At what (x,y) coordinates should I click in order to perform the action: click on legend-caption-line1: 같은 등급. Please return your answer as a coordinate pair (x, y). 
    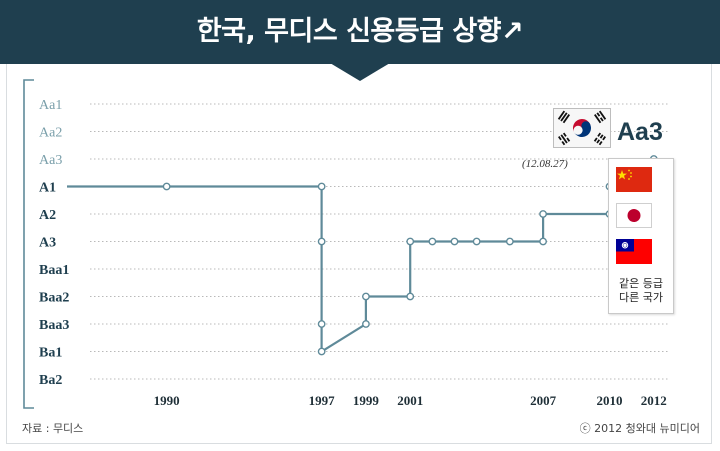
    Looking at the image, I should click on (641, 283).